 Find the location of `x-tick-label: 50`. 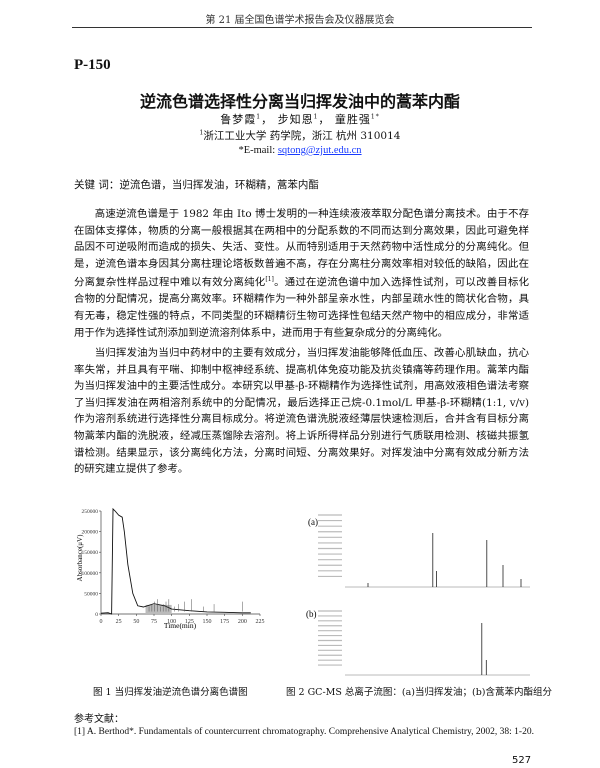

x-tick-label: 50 is located at coordinates (136, 622).